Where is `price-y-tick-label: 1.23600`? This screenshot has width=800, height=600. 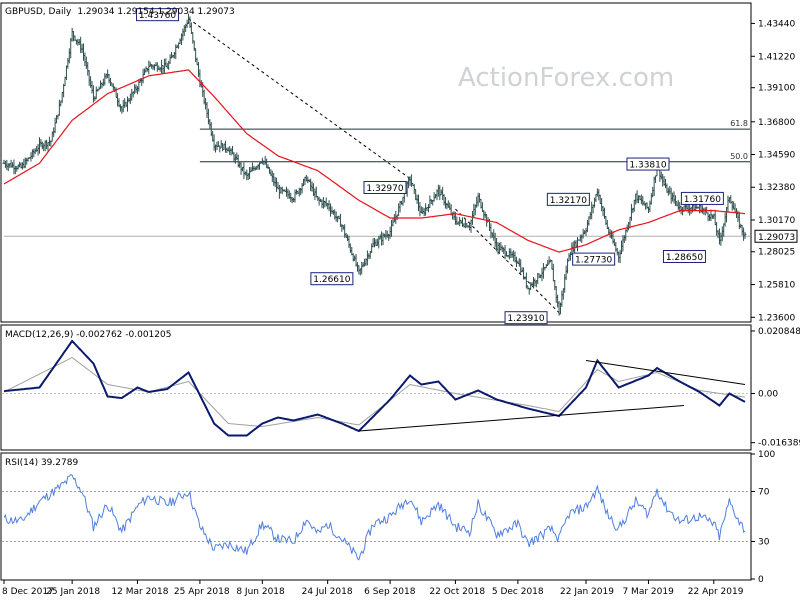 price-y-tick-label: 1.23600 is located at coordinates (776, 318).